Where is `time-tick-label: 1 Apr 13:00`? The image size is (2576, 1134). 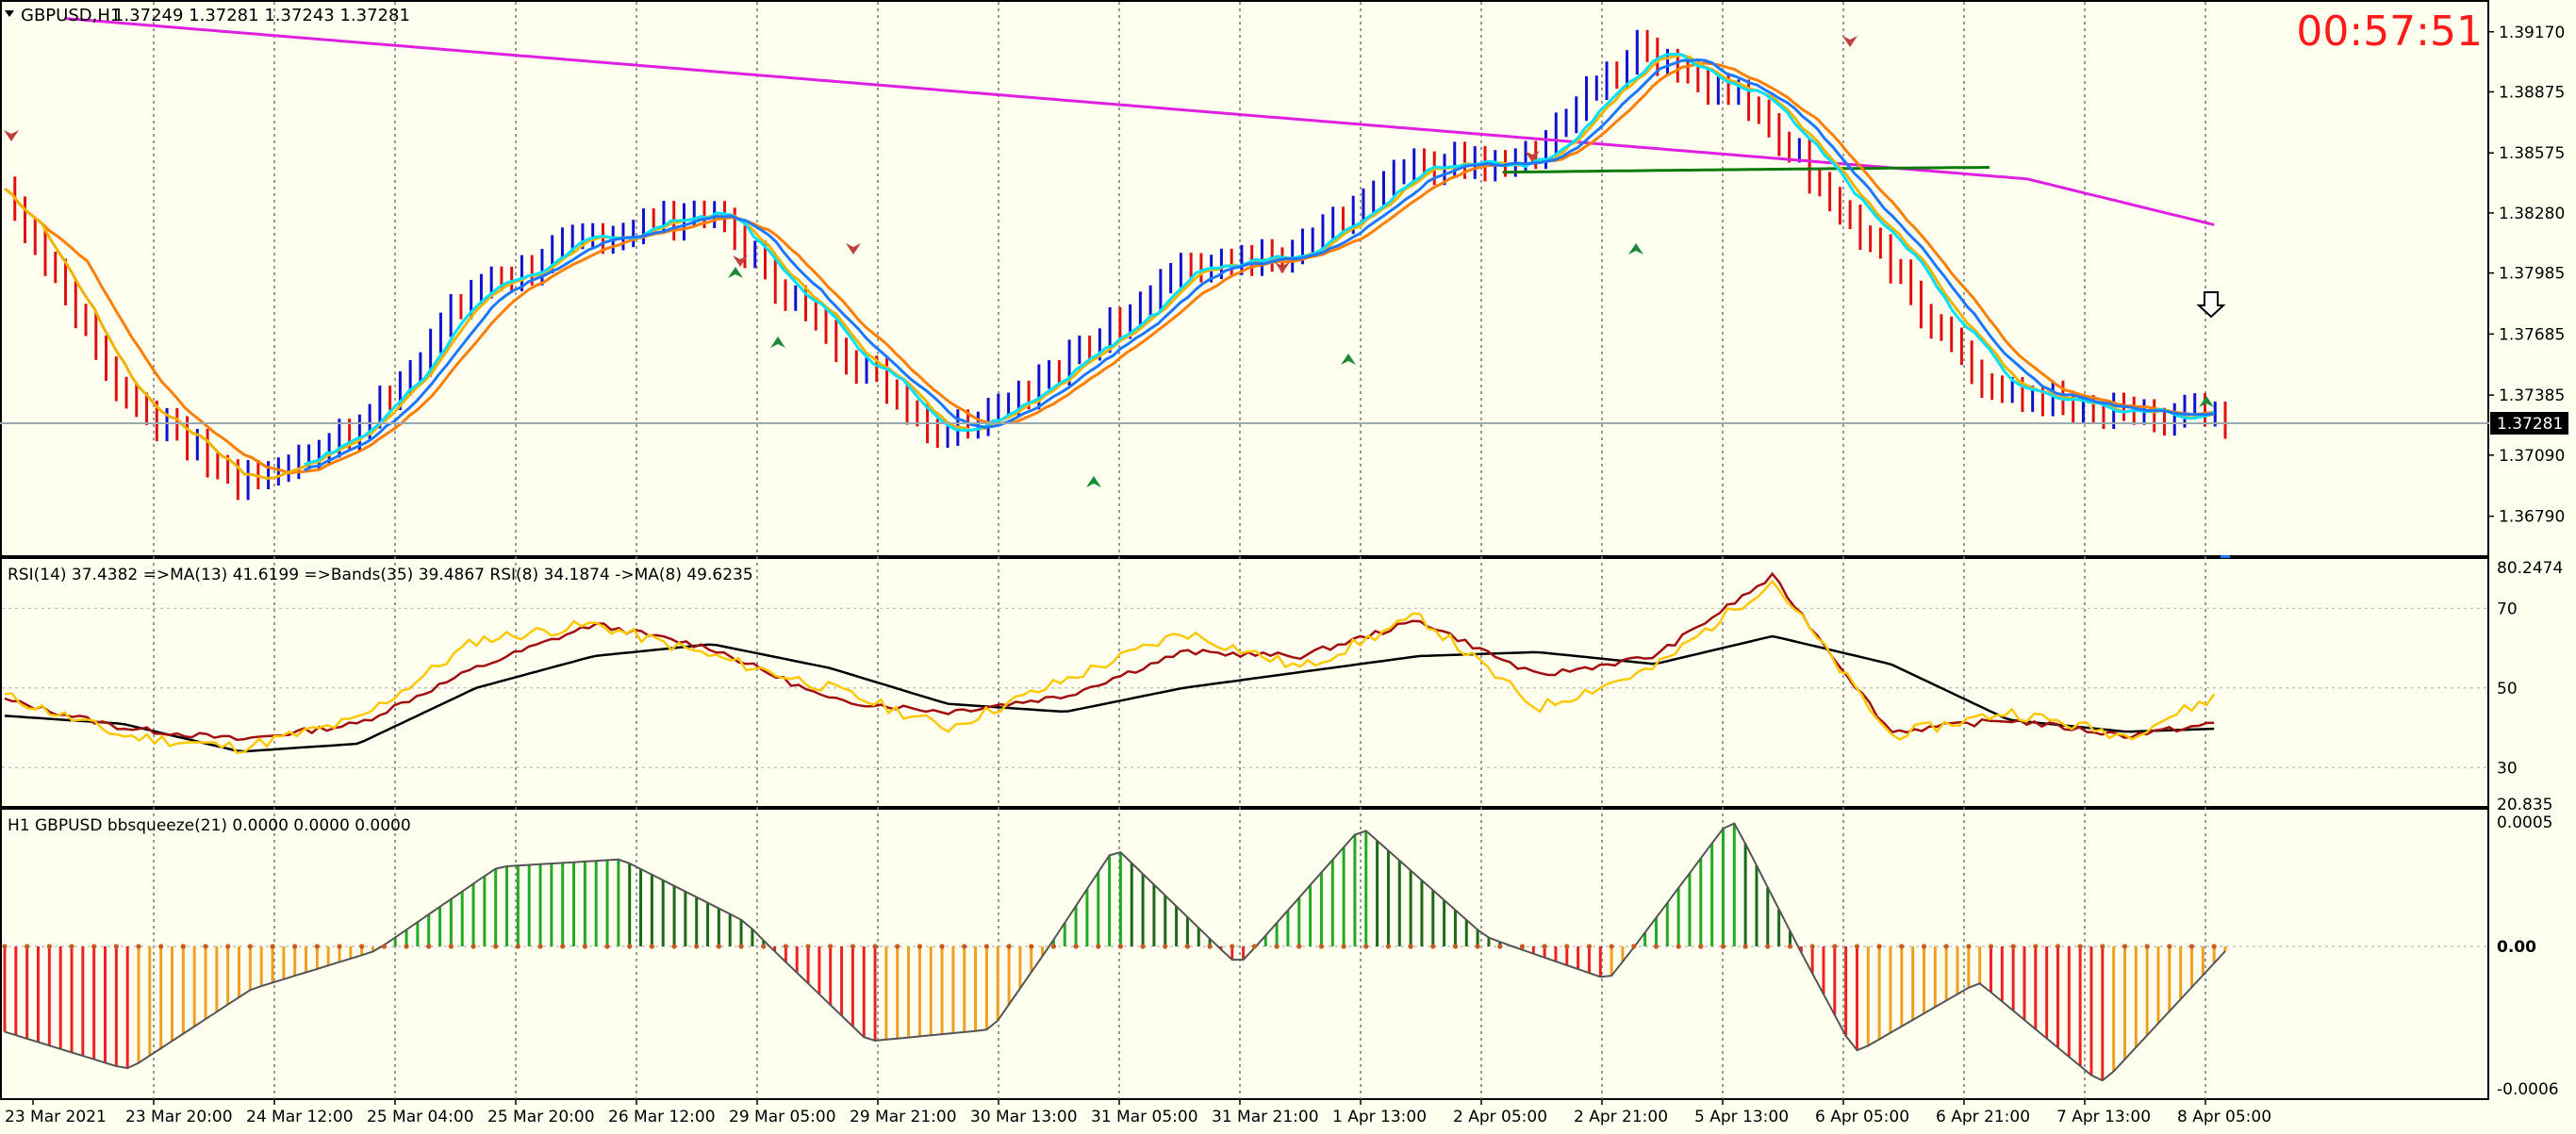 time-tick-label: 1 Apr 13:00 is located at coordinates (1379, 1117).